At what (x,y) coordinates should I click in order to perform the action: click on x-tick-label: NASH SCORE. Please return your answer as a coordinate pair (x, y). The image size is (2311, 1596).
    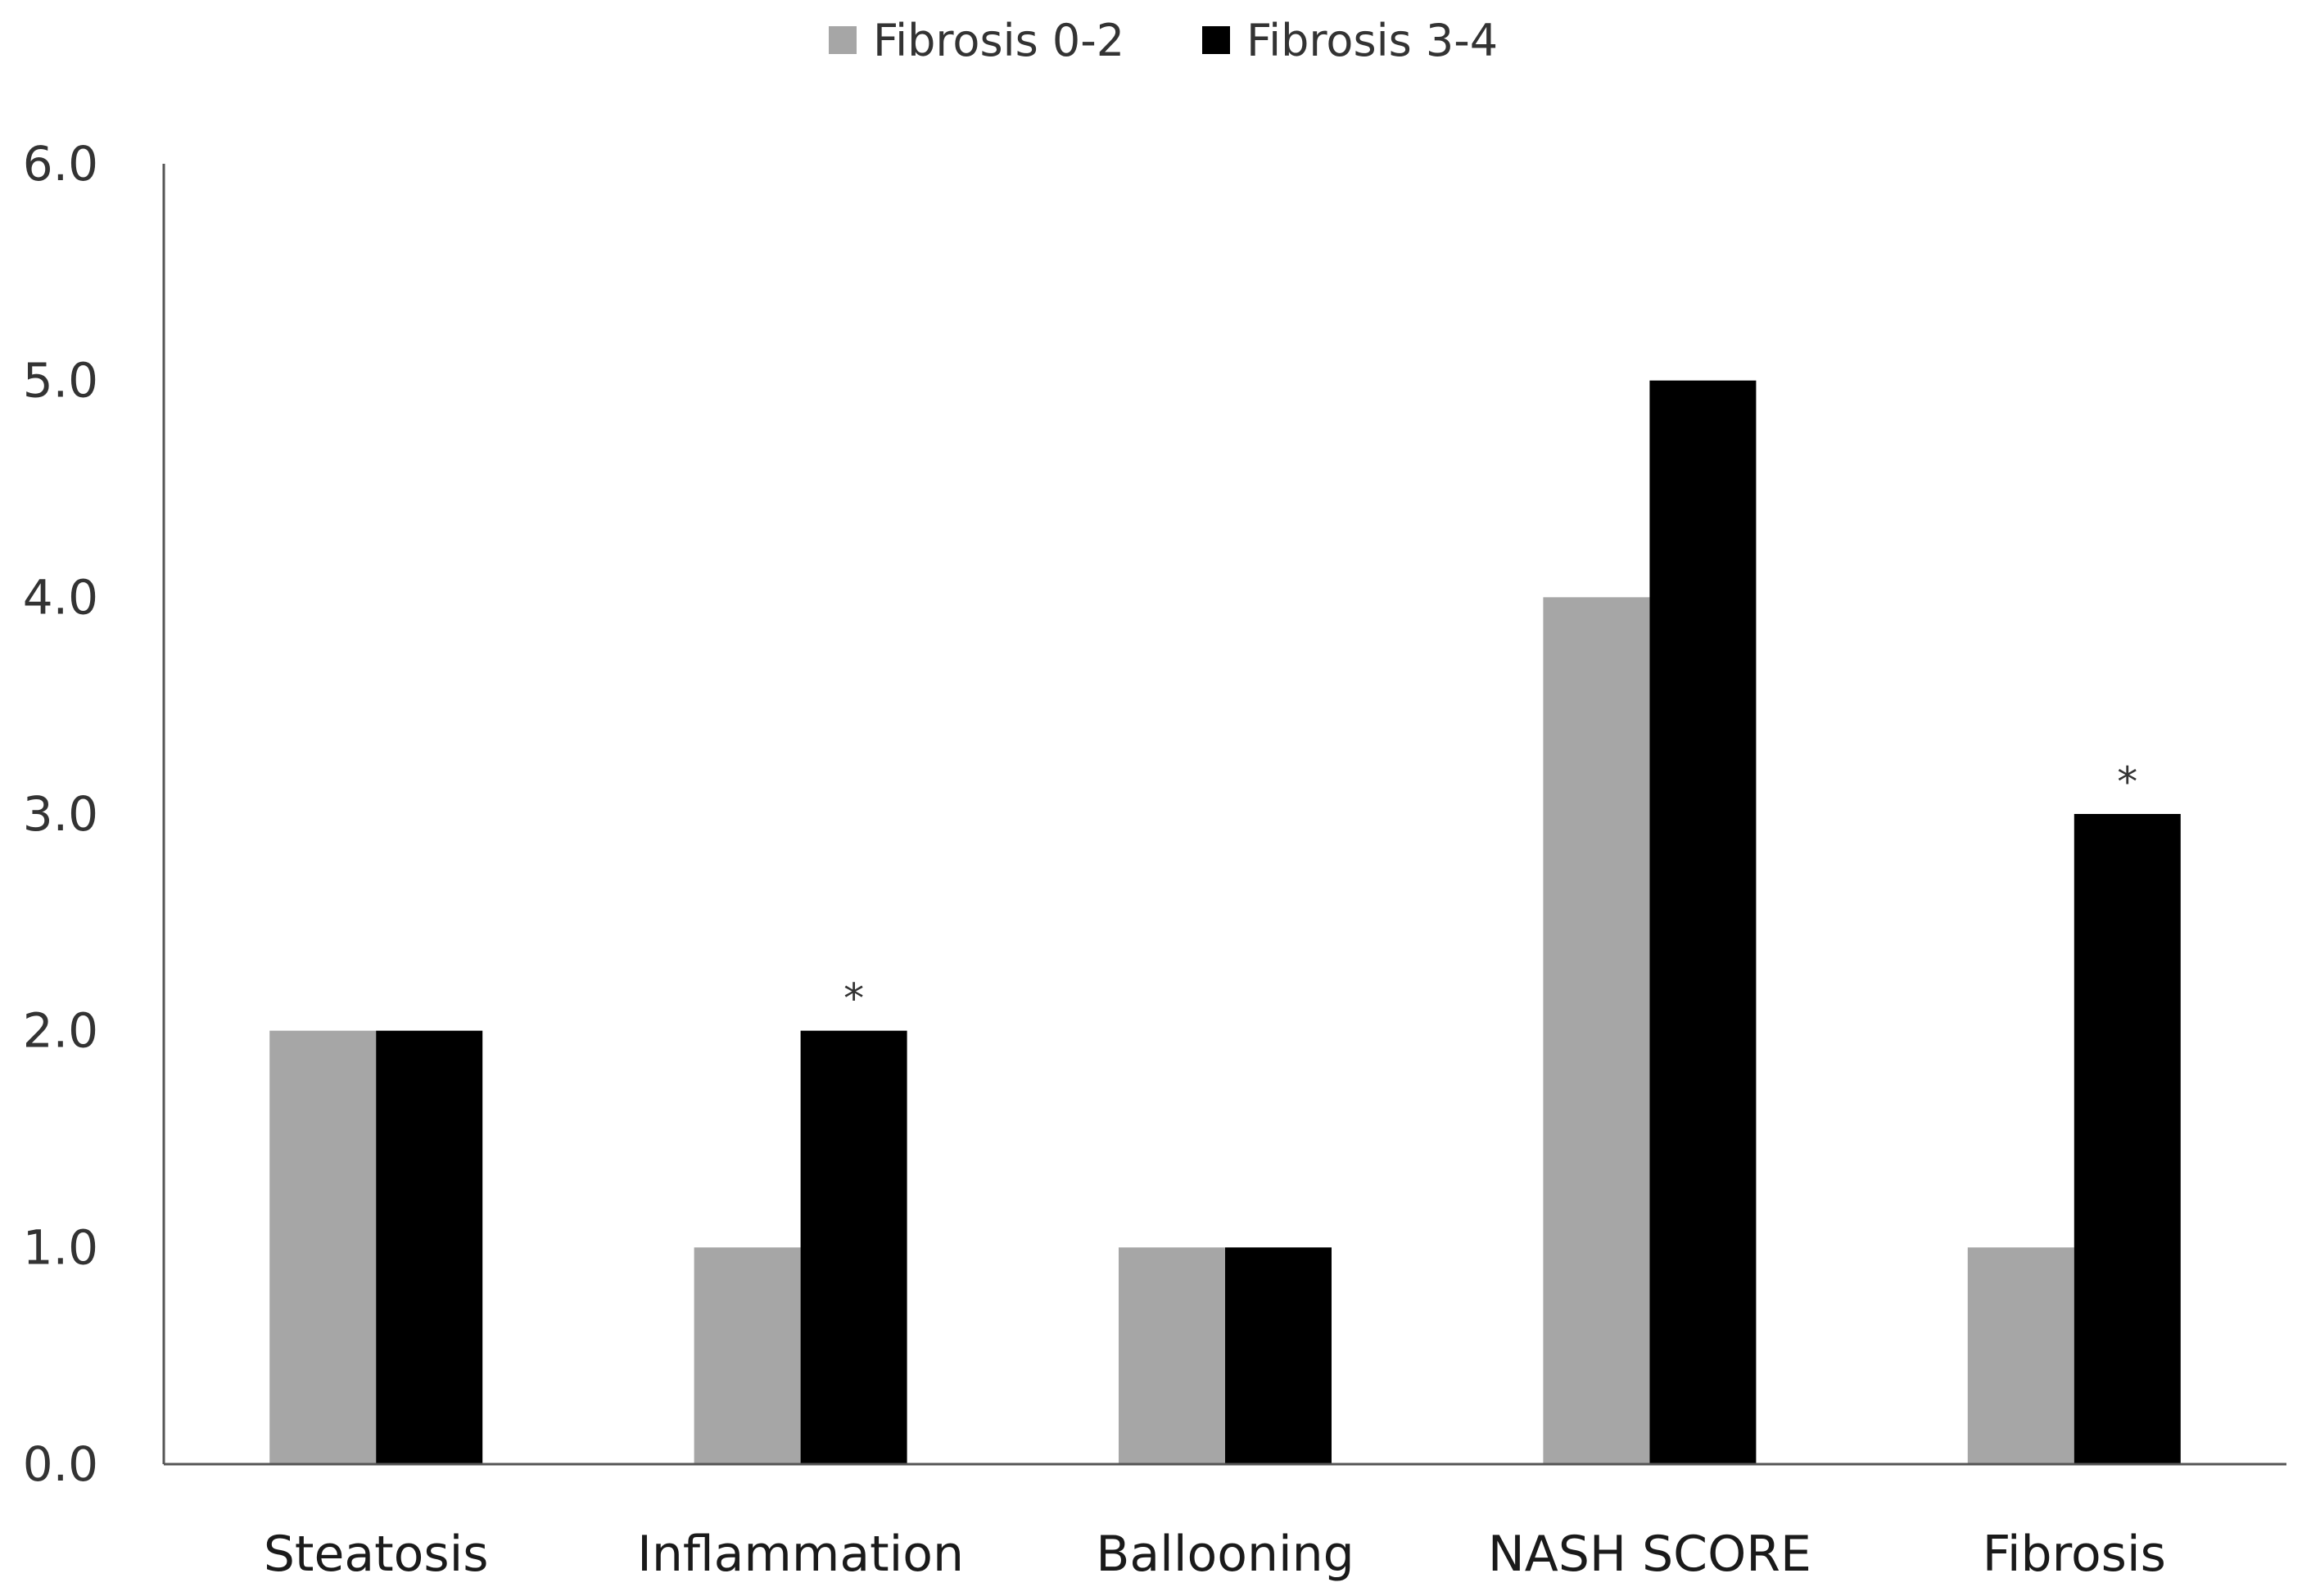
    Looking at the image, I should click on (1649, 1554).